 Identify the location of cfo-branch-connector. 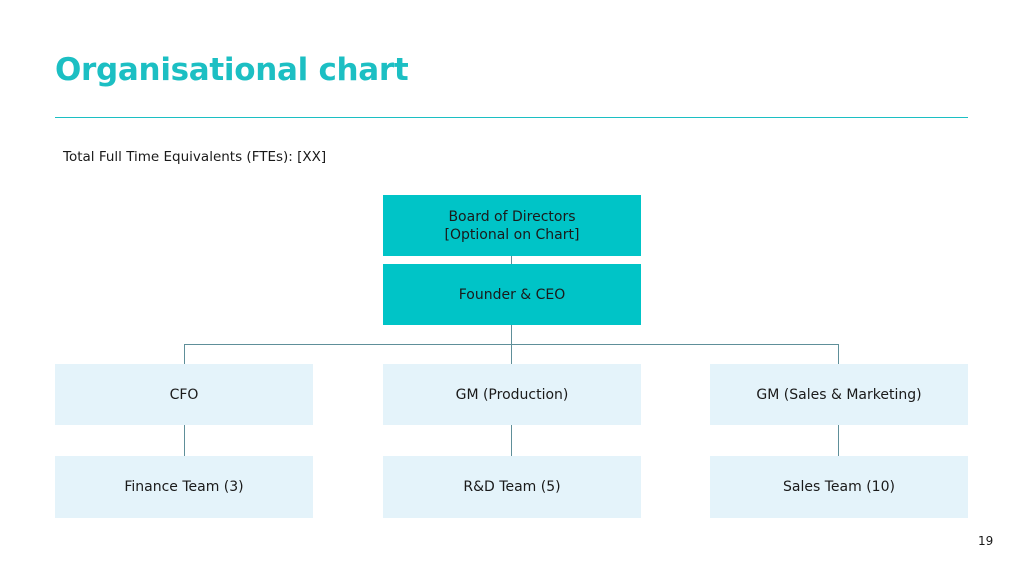
(184, 354).